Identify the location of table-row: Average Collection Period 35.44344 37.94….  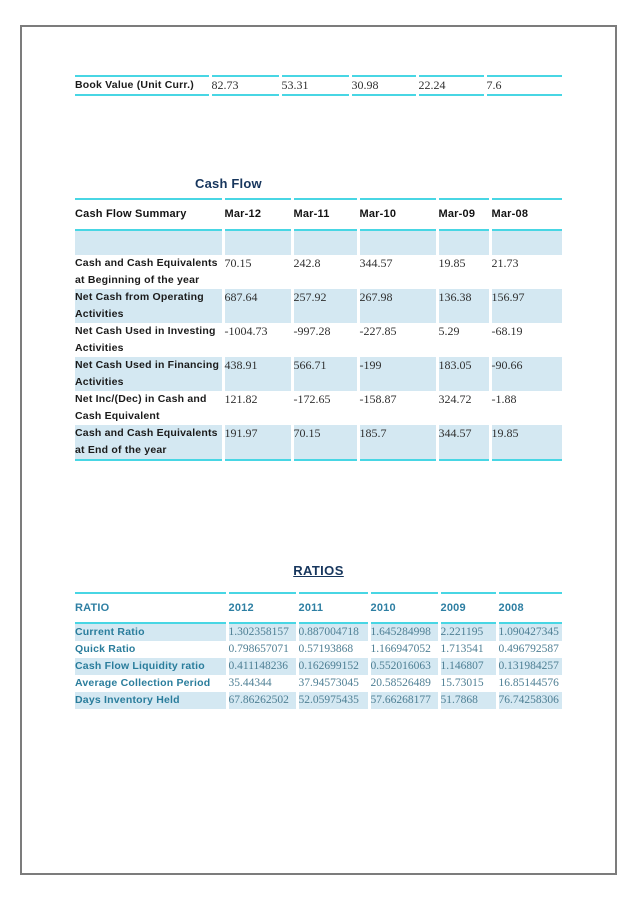
(318, 683).